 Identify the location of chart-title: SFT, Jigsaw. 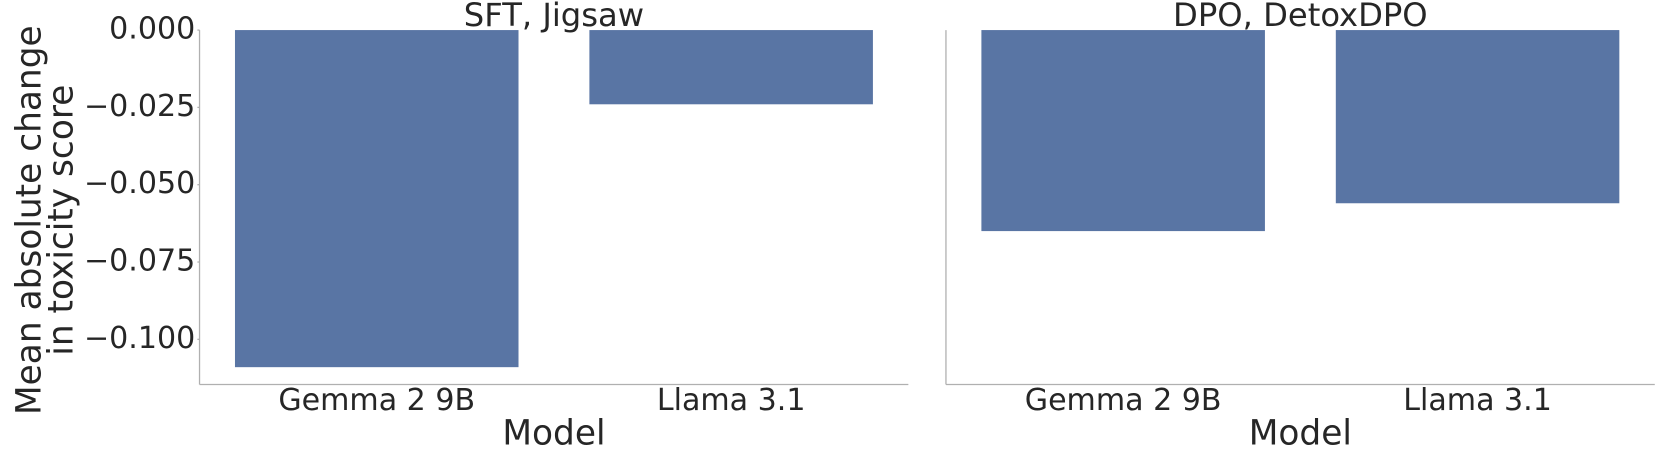
(554, 17).